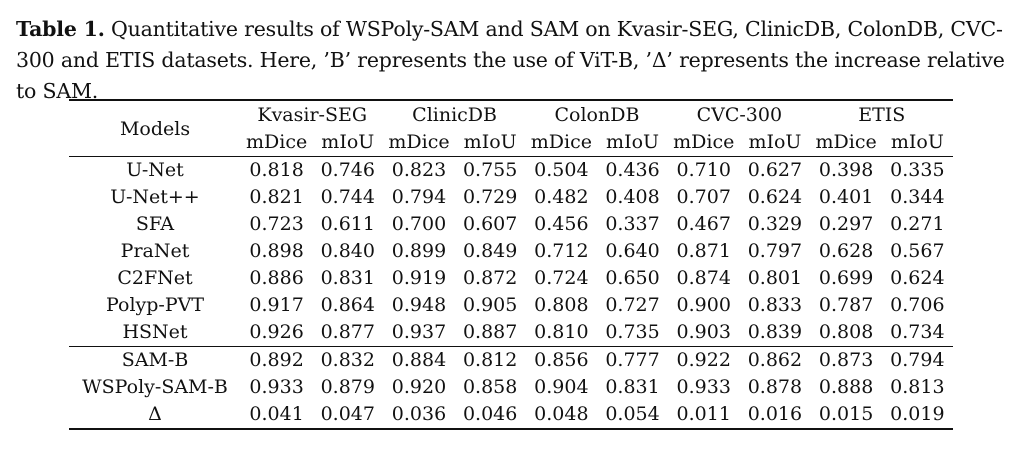  What do you see at coordinates (277, 360) in the screenshot?
I see `value-cell: 0.892` at bounding box center [277, 360].